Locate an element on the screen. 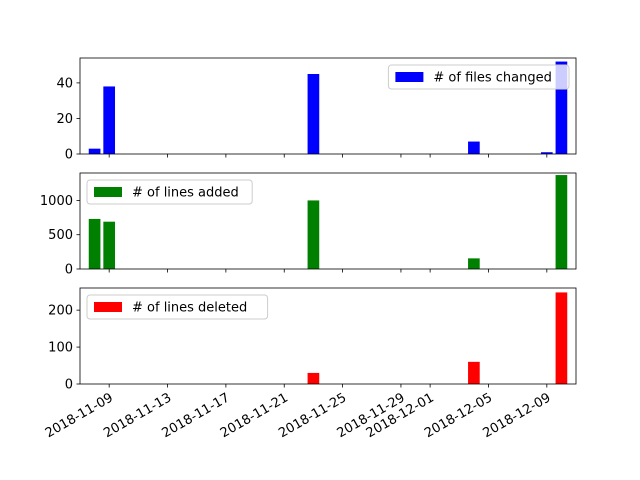 Image resolution: width=640 pixels, height=480 pixels. y-tick-label: 200 is located at coordinates (60, 311).